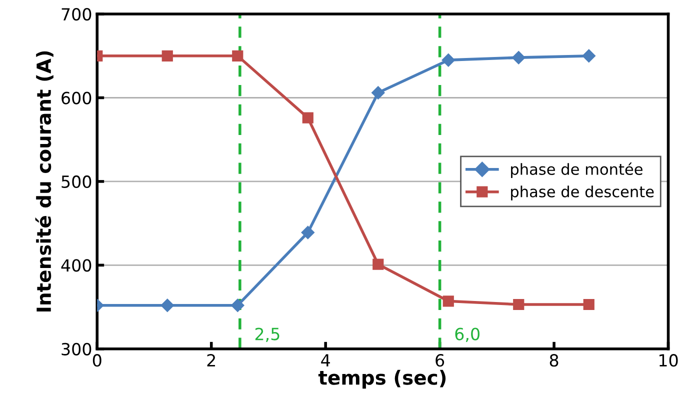 The width and height of the screenshot is (684, 401). What do you see at coordinates (77, 349) in the screenshot?
I see `y-tick-label: 300` at bounding box center [77, 349].